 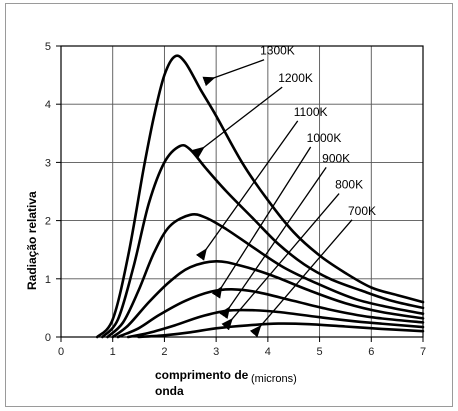 What do you see at coordinates (237, 122) in the screenshot?
I see `annotation-arrow-1200k` at bounding box center [237, 122].